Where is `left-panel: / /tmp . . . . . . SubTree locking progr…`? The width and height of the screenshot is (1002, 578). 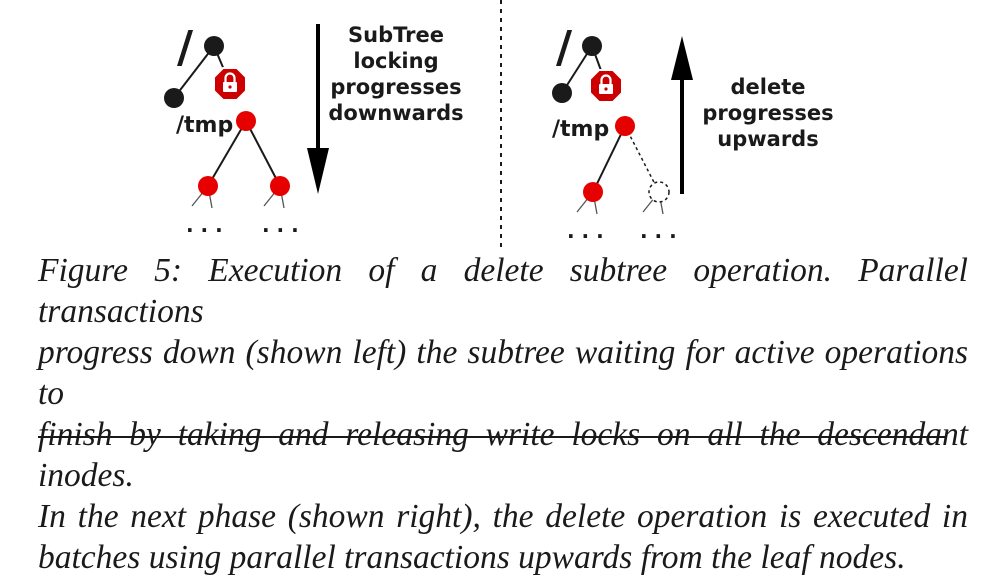 left-panel: / /tmp . . . . . . SubTree locking progr… is located at coordinates (314, 129).